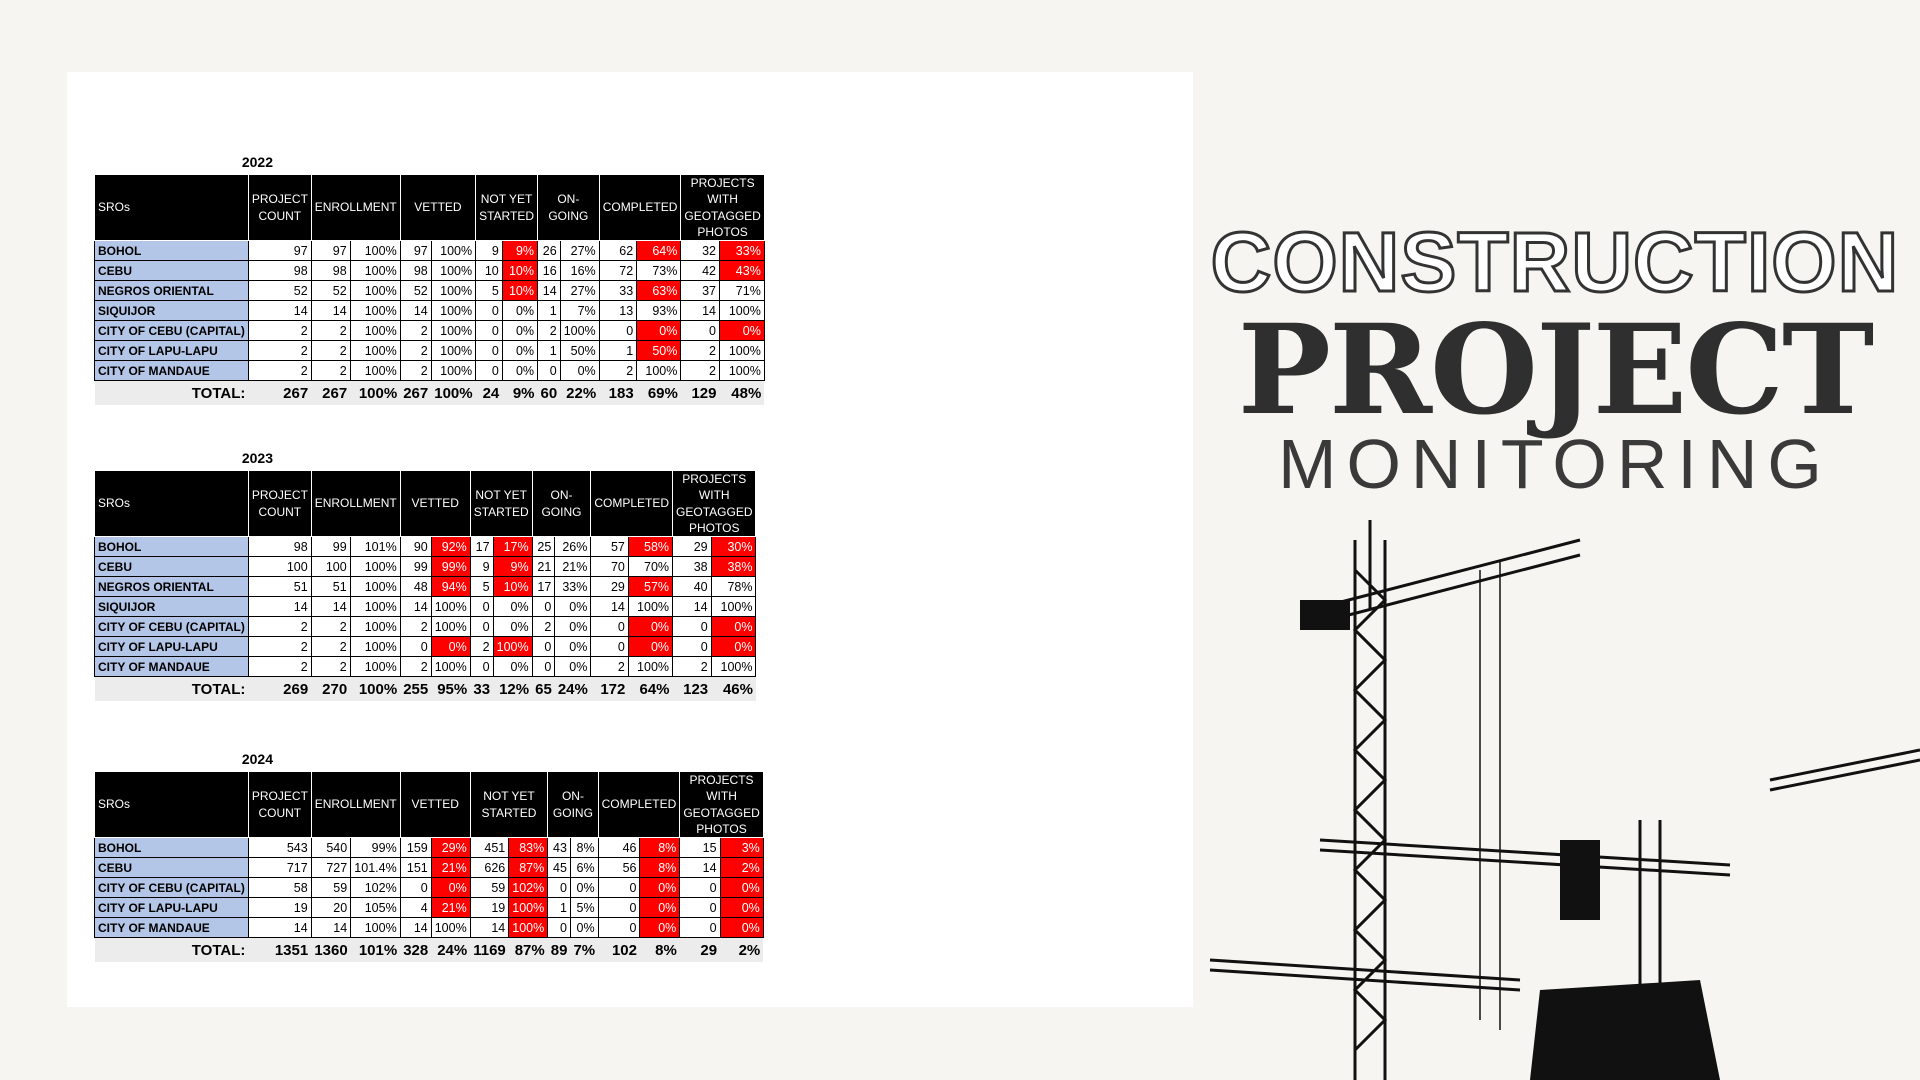 The height and width of the screenshot is (1080, 1920). Describe the element at coordinates (279, 503) in the screenshot. I see `header-cell: PROJECT COUNT` at that location.